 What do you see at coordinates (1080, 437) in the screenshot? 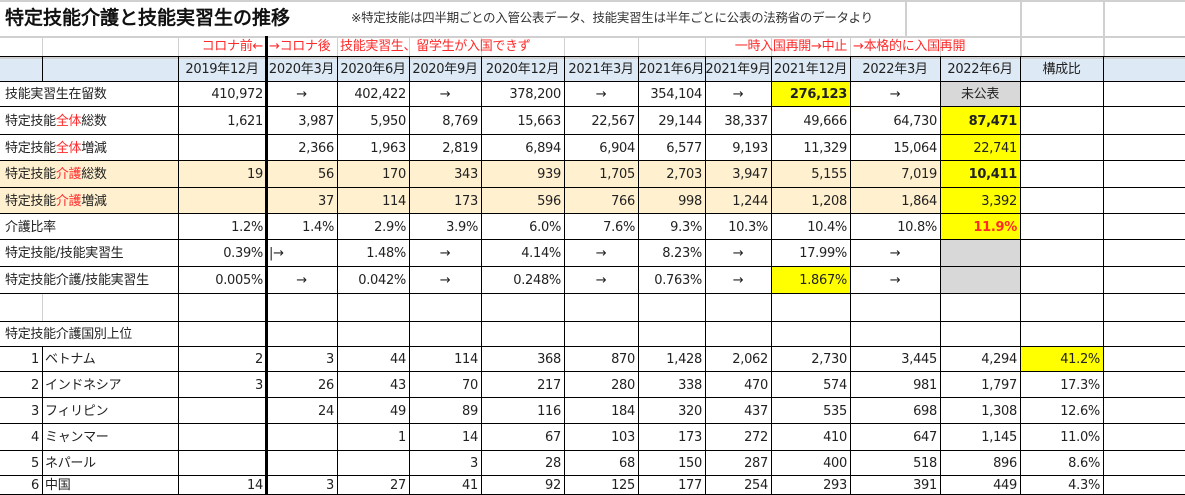
I see `data-cell: 11.0%` at bounding box center [1080, 437].